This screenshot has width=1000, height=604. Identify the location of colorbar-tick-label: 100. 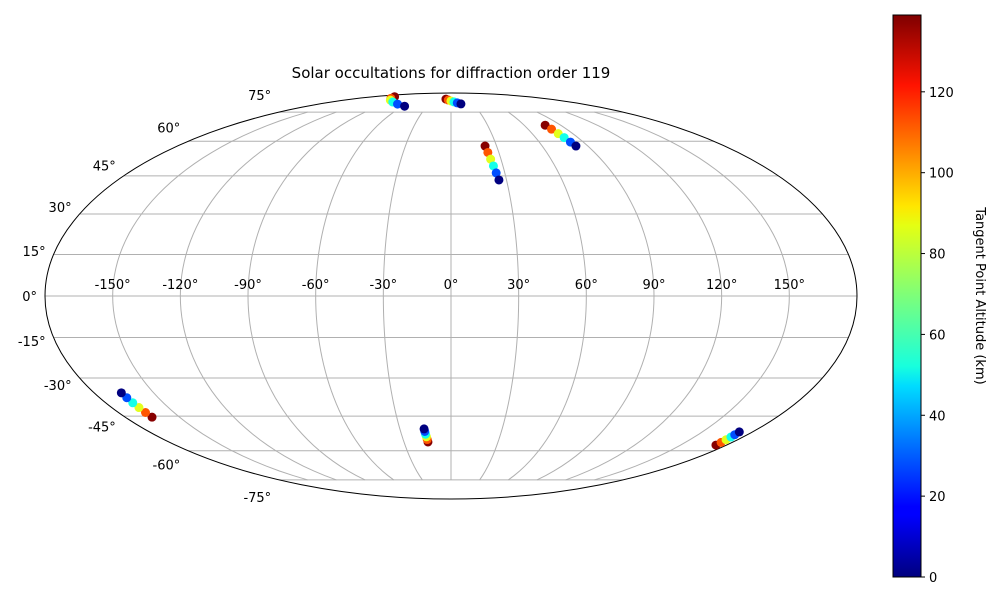
(941, 174).